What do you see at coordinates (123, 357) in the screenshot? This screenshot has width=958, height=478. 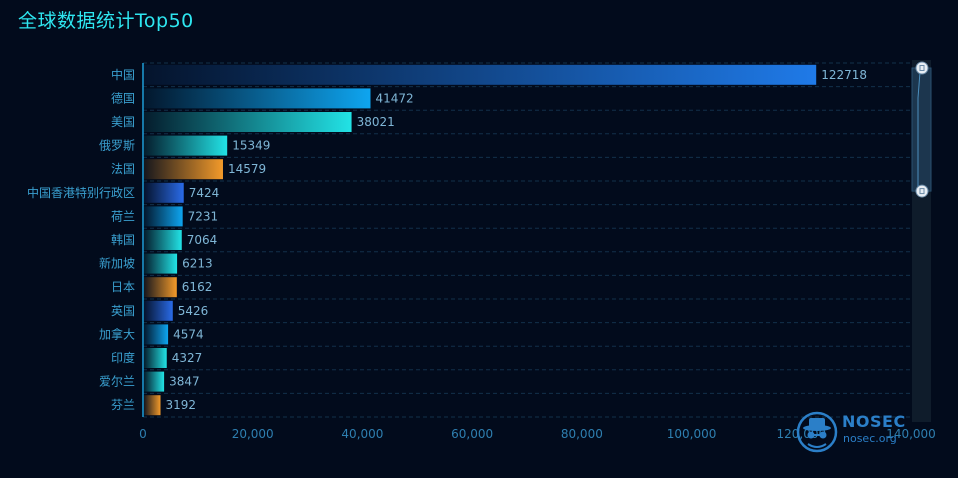 I see `category-label: 印度` at bounding box center [123, 357].